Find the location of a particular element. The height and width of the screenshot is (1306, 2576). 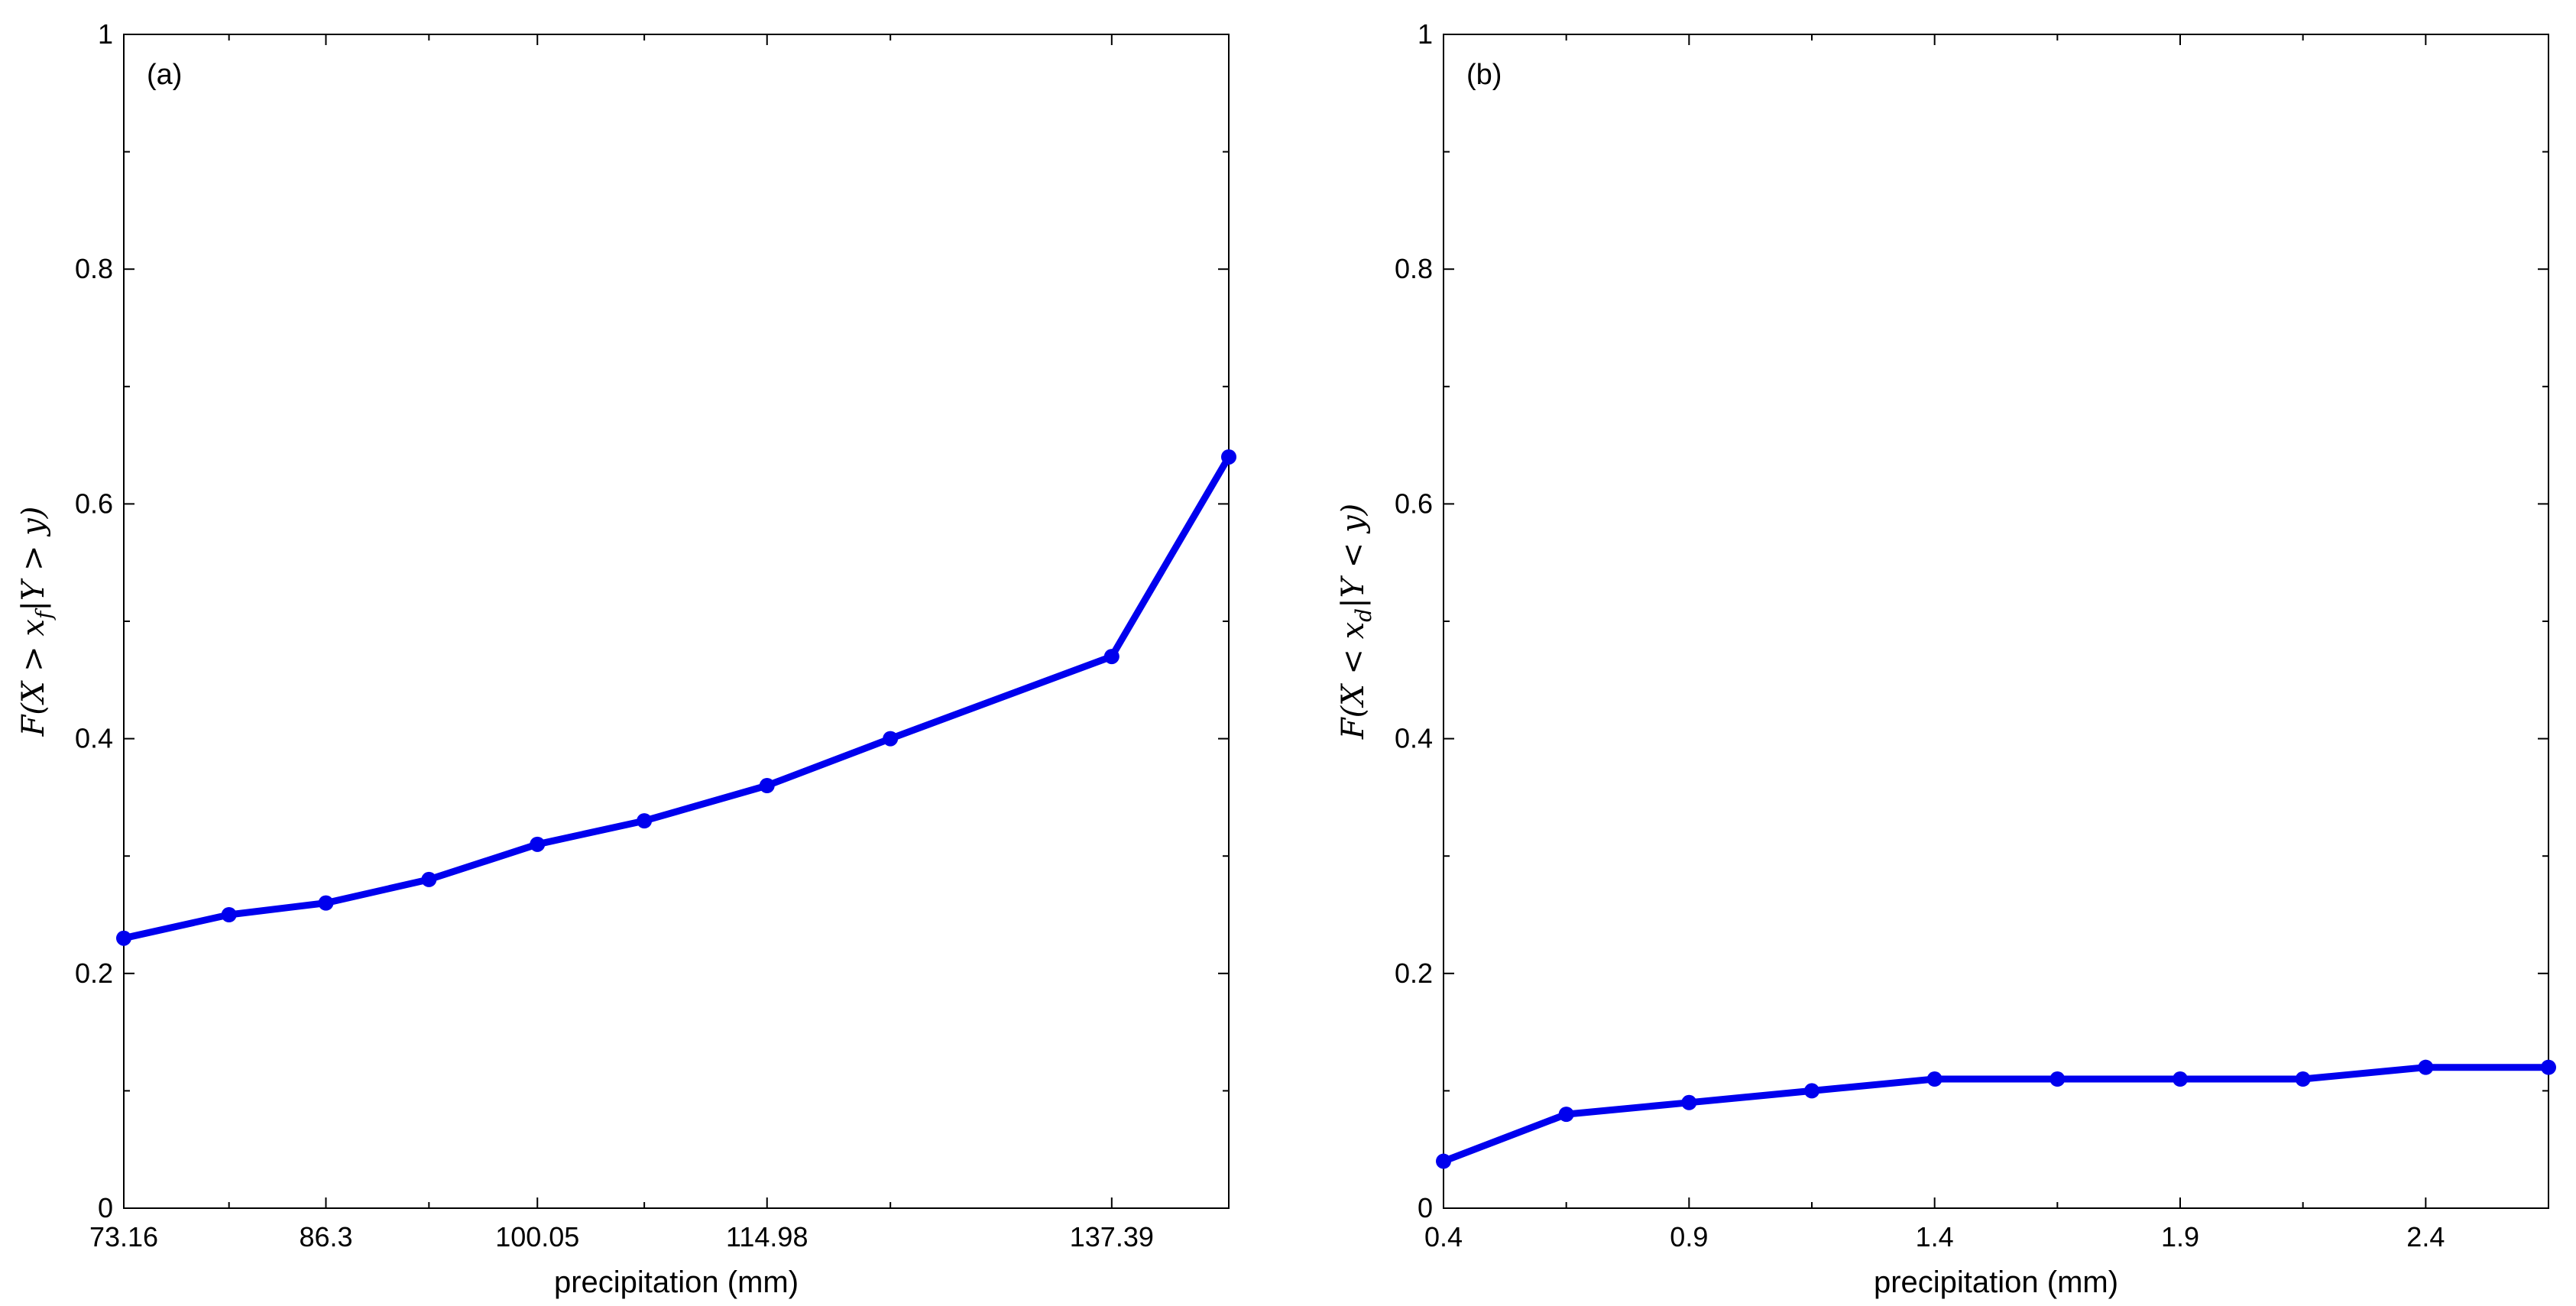

x-tick-label: 1.4 is located at coordinates (1935, 1237).